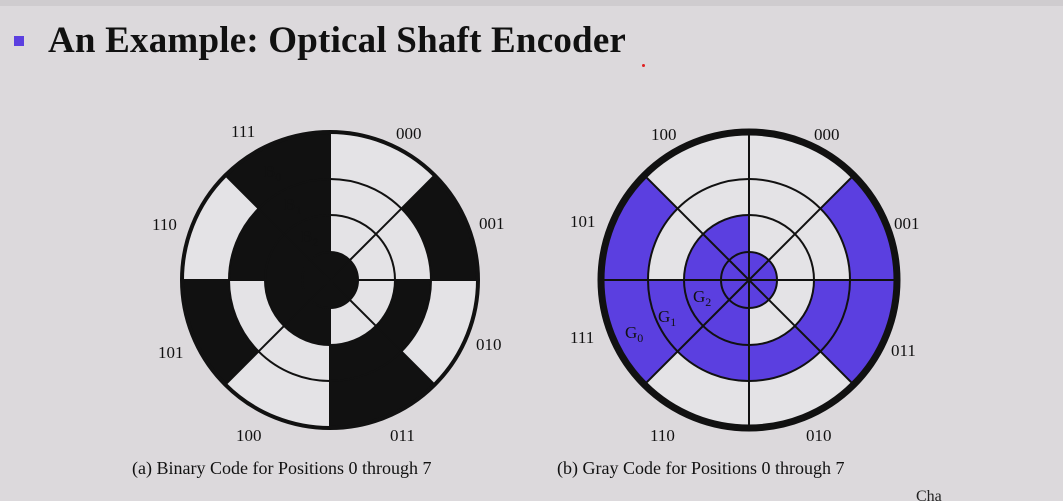 This screenshot has height=501, width=1063. What do you see at coordinates (366, 353) in the screenshot?
I see `binary-segment-011-b1` at bounding box center [366, 353].